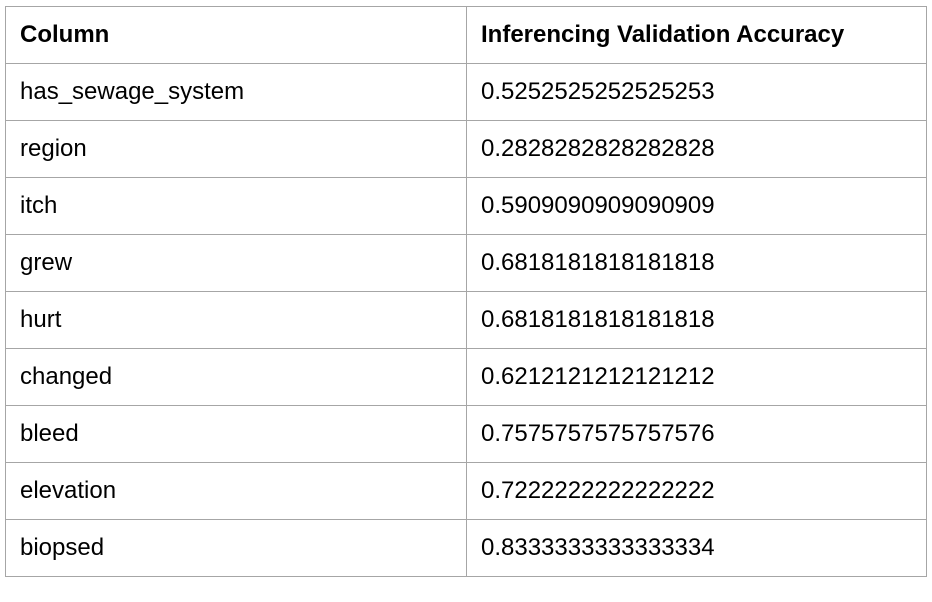 This screenshot has height=602, width=932. I want to click on accuracy-cell: 0.8333333333333334, so click(696, 548).